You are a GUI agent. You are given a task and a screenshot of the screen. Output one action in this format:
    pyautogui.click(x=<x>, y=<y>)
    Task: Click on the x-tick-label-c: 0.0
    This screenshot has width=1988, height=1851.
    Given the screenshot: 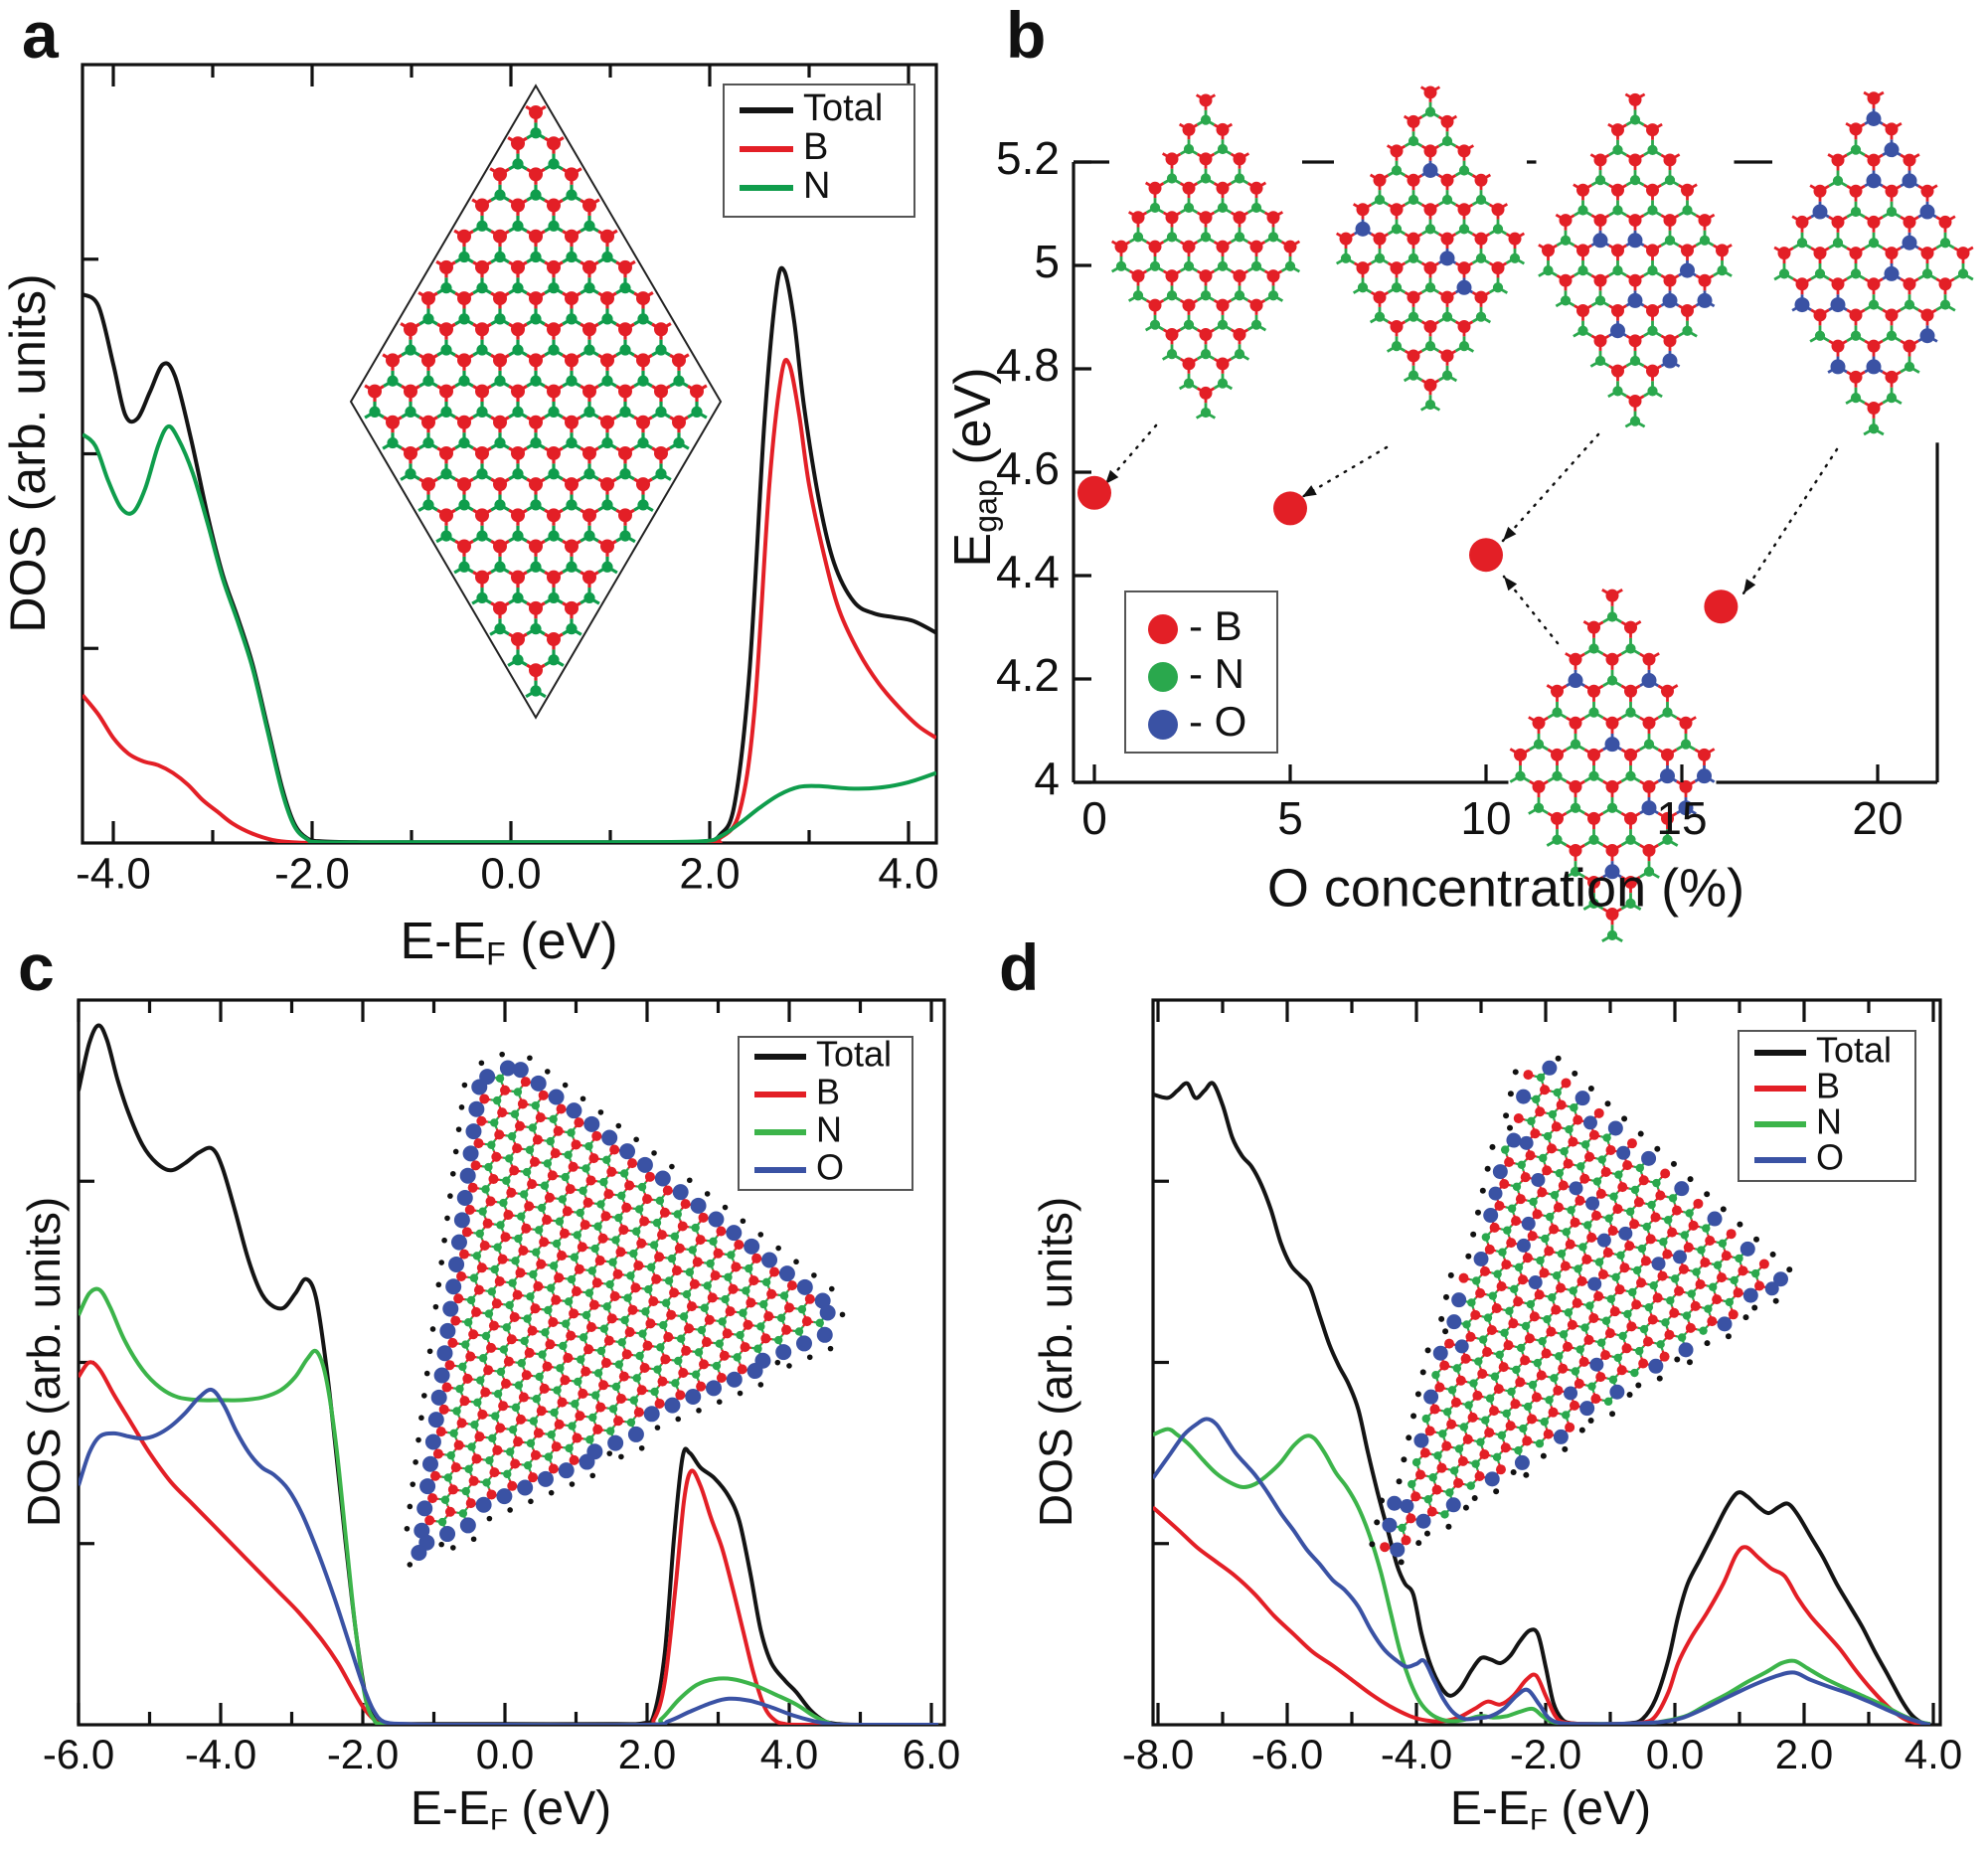 What is the action you would take?
    pyautogui.click(x=505, y=1754)
    